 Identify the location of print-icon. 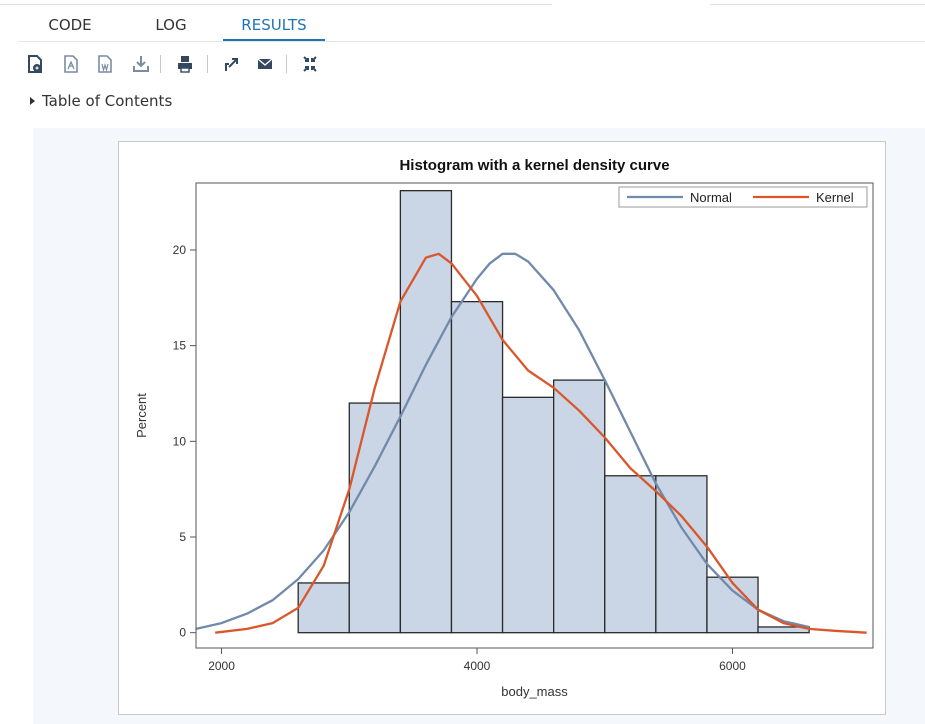
(185, 64).